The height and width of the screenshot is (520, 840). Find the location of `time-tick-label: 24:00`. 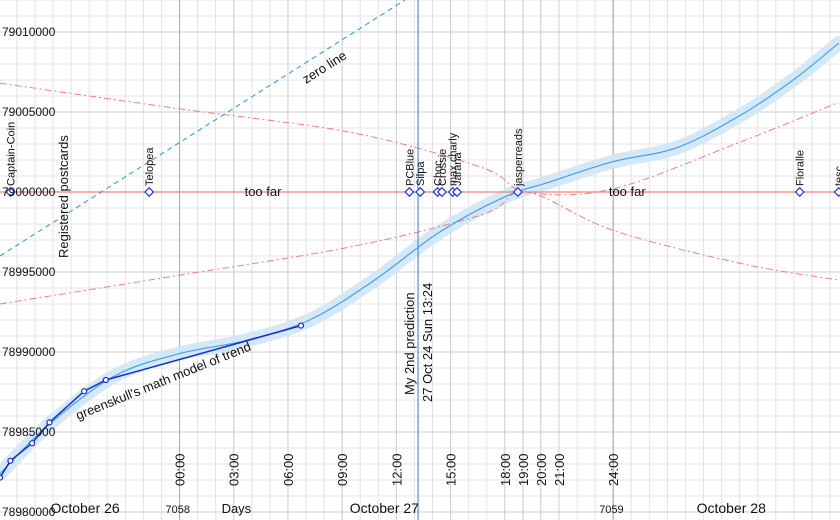

time-tick-label: 24:00 is located at coordinates (613, 469).